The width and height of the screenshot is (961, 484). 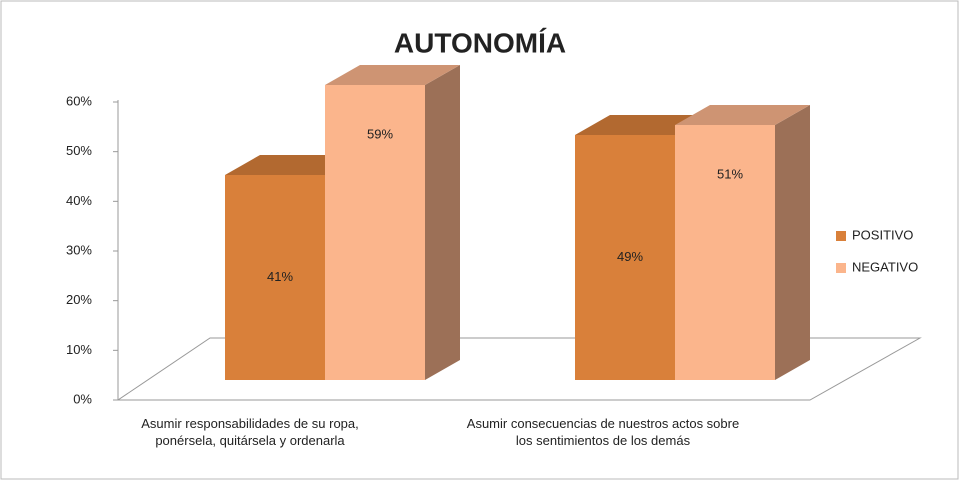 What do you see at coordinates (79, 200) in the screenshot?
I see `y-tick-label: 40%` at bounding box center [79, 200].